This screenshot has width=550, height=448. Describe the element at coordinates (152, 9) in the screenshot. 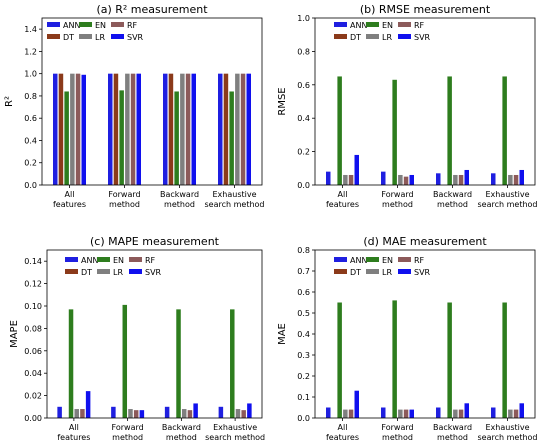

I see `chart-title: (a) R² measurement` at that location.